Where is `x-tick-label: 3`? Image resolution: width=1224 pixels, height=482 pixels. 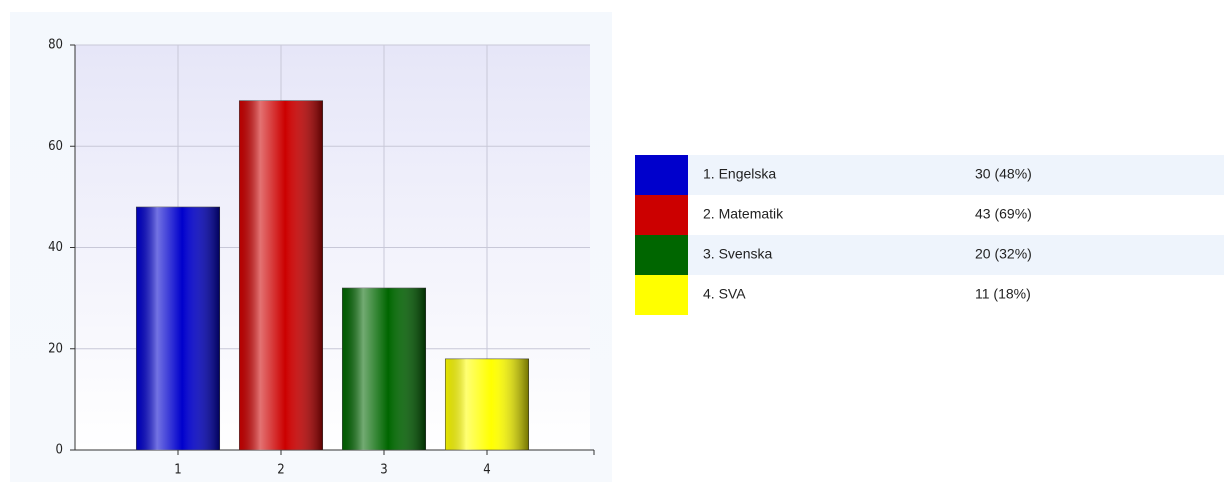 x-tick-label: 3 is located at coordinates (383, 470).